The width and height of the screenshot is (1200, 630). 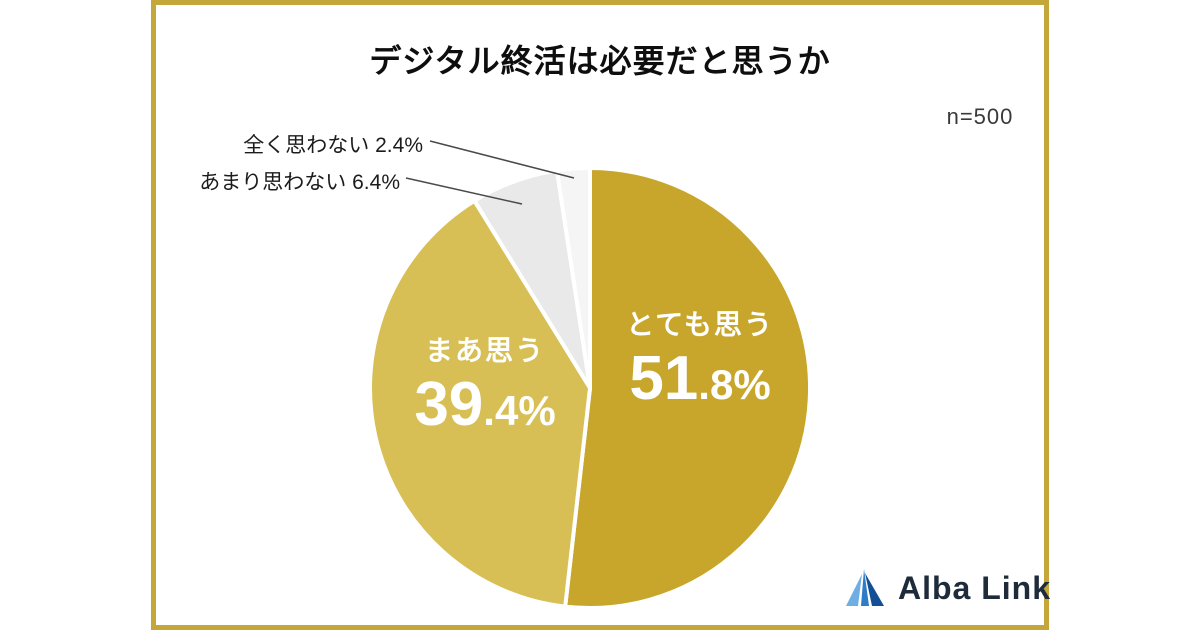 What do you see at coordinates (700, 324) in the screenshot?
I see `slice-name: とても思う` at bounding box center [700, 324].